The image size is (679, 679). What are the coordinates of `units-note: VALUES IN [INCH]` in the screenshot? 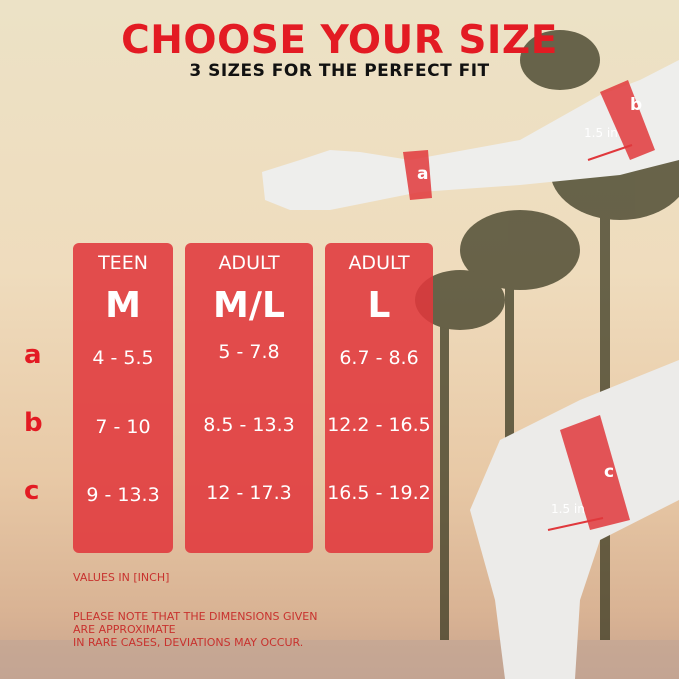 It's located at (121, 577).